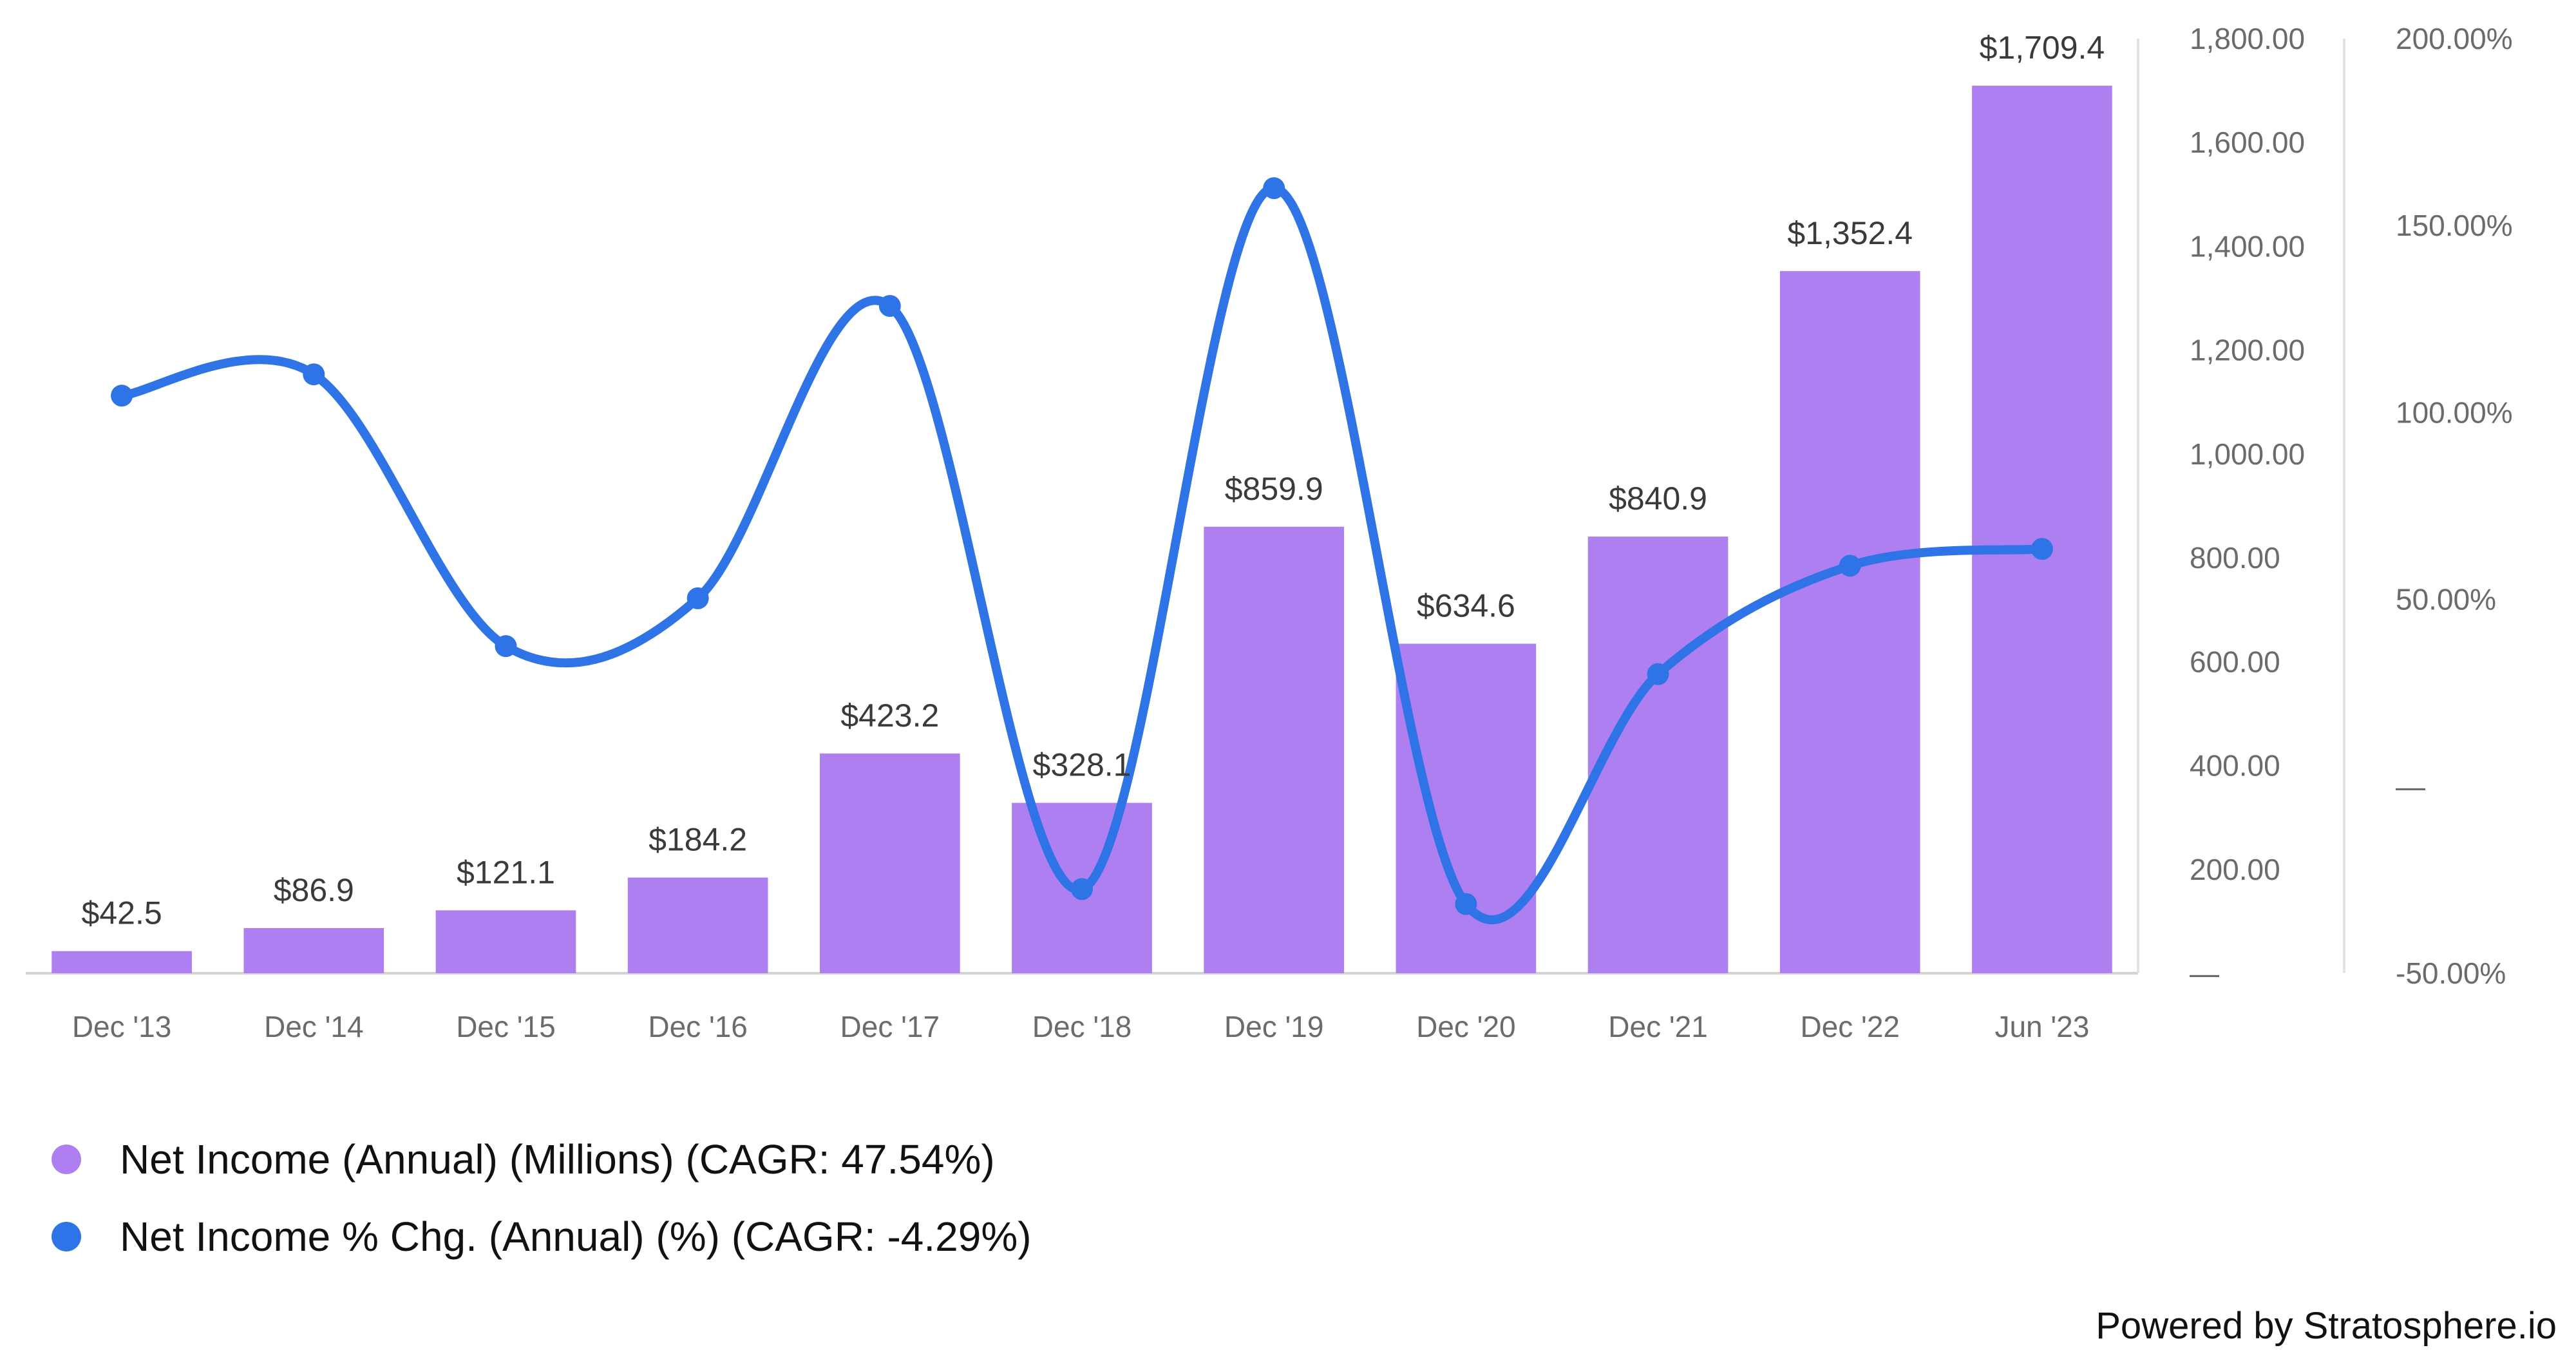 This screenshot has height=1359, width=2576. What do you see at coordinates (2041, 1027) in the screenshot?
I see `x-tick-label: Jun '23` at bounding box center [2041, 1027].